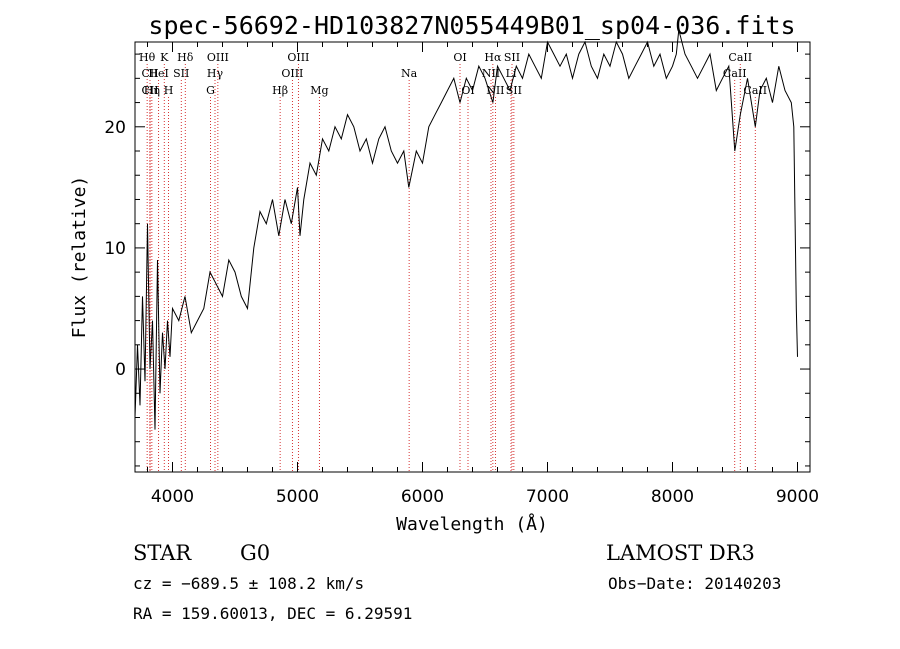  Describe the element at coordinates (164, 57) in the screenshot. I see `marker-label: K` at that location.